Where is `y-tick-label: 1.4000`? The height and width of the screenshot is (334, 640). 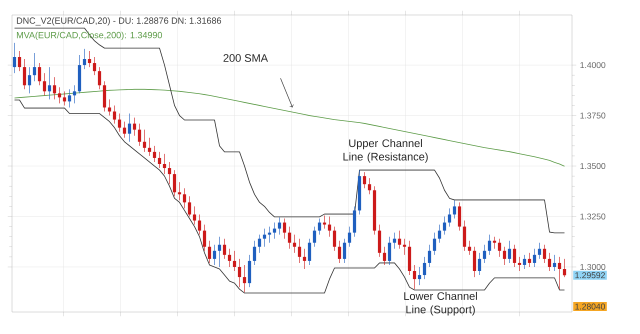 y-tick-label: 1.4000 is located at coordinates (593, 65).